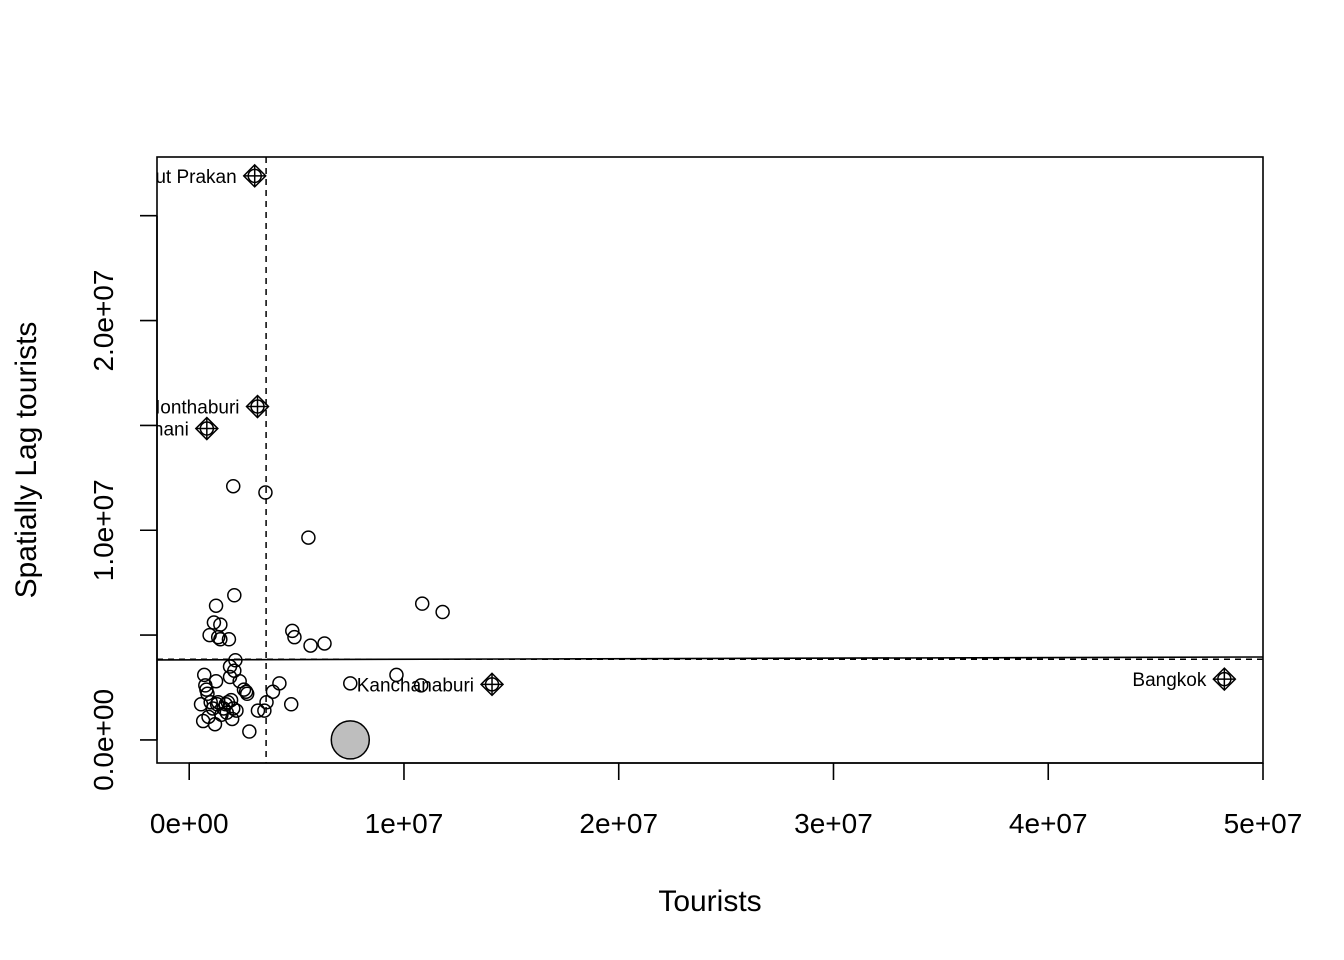 The image size is (1344, 960). I want to click on point-label: Nonthaburi, so click(193, 408).